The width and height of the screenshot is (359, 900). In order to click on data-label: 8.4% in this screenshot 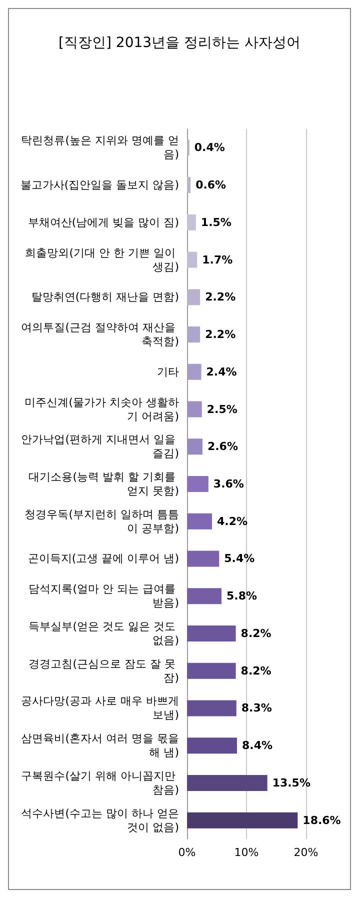, I will do `click(257, 745)`.